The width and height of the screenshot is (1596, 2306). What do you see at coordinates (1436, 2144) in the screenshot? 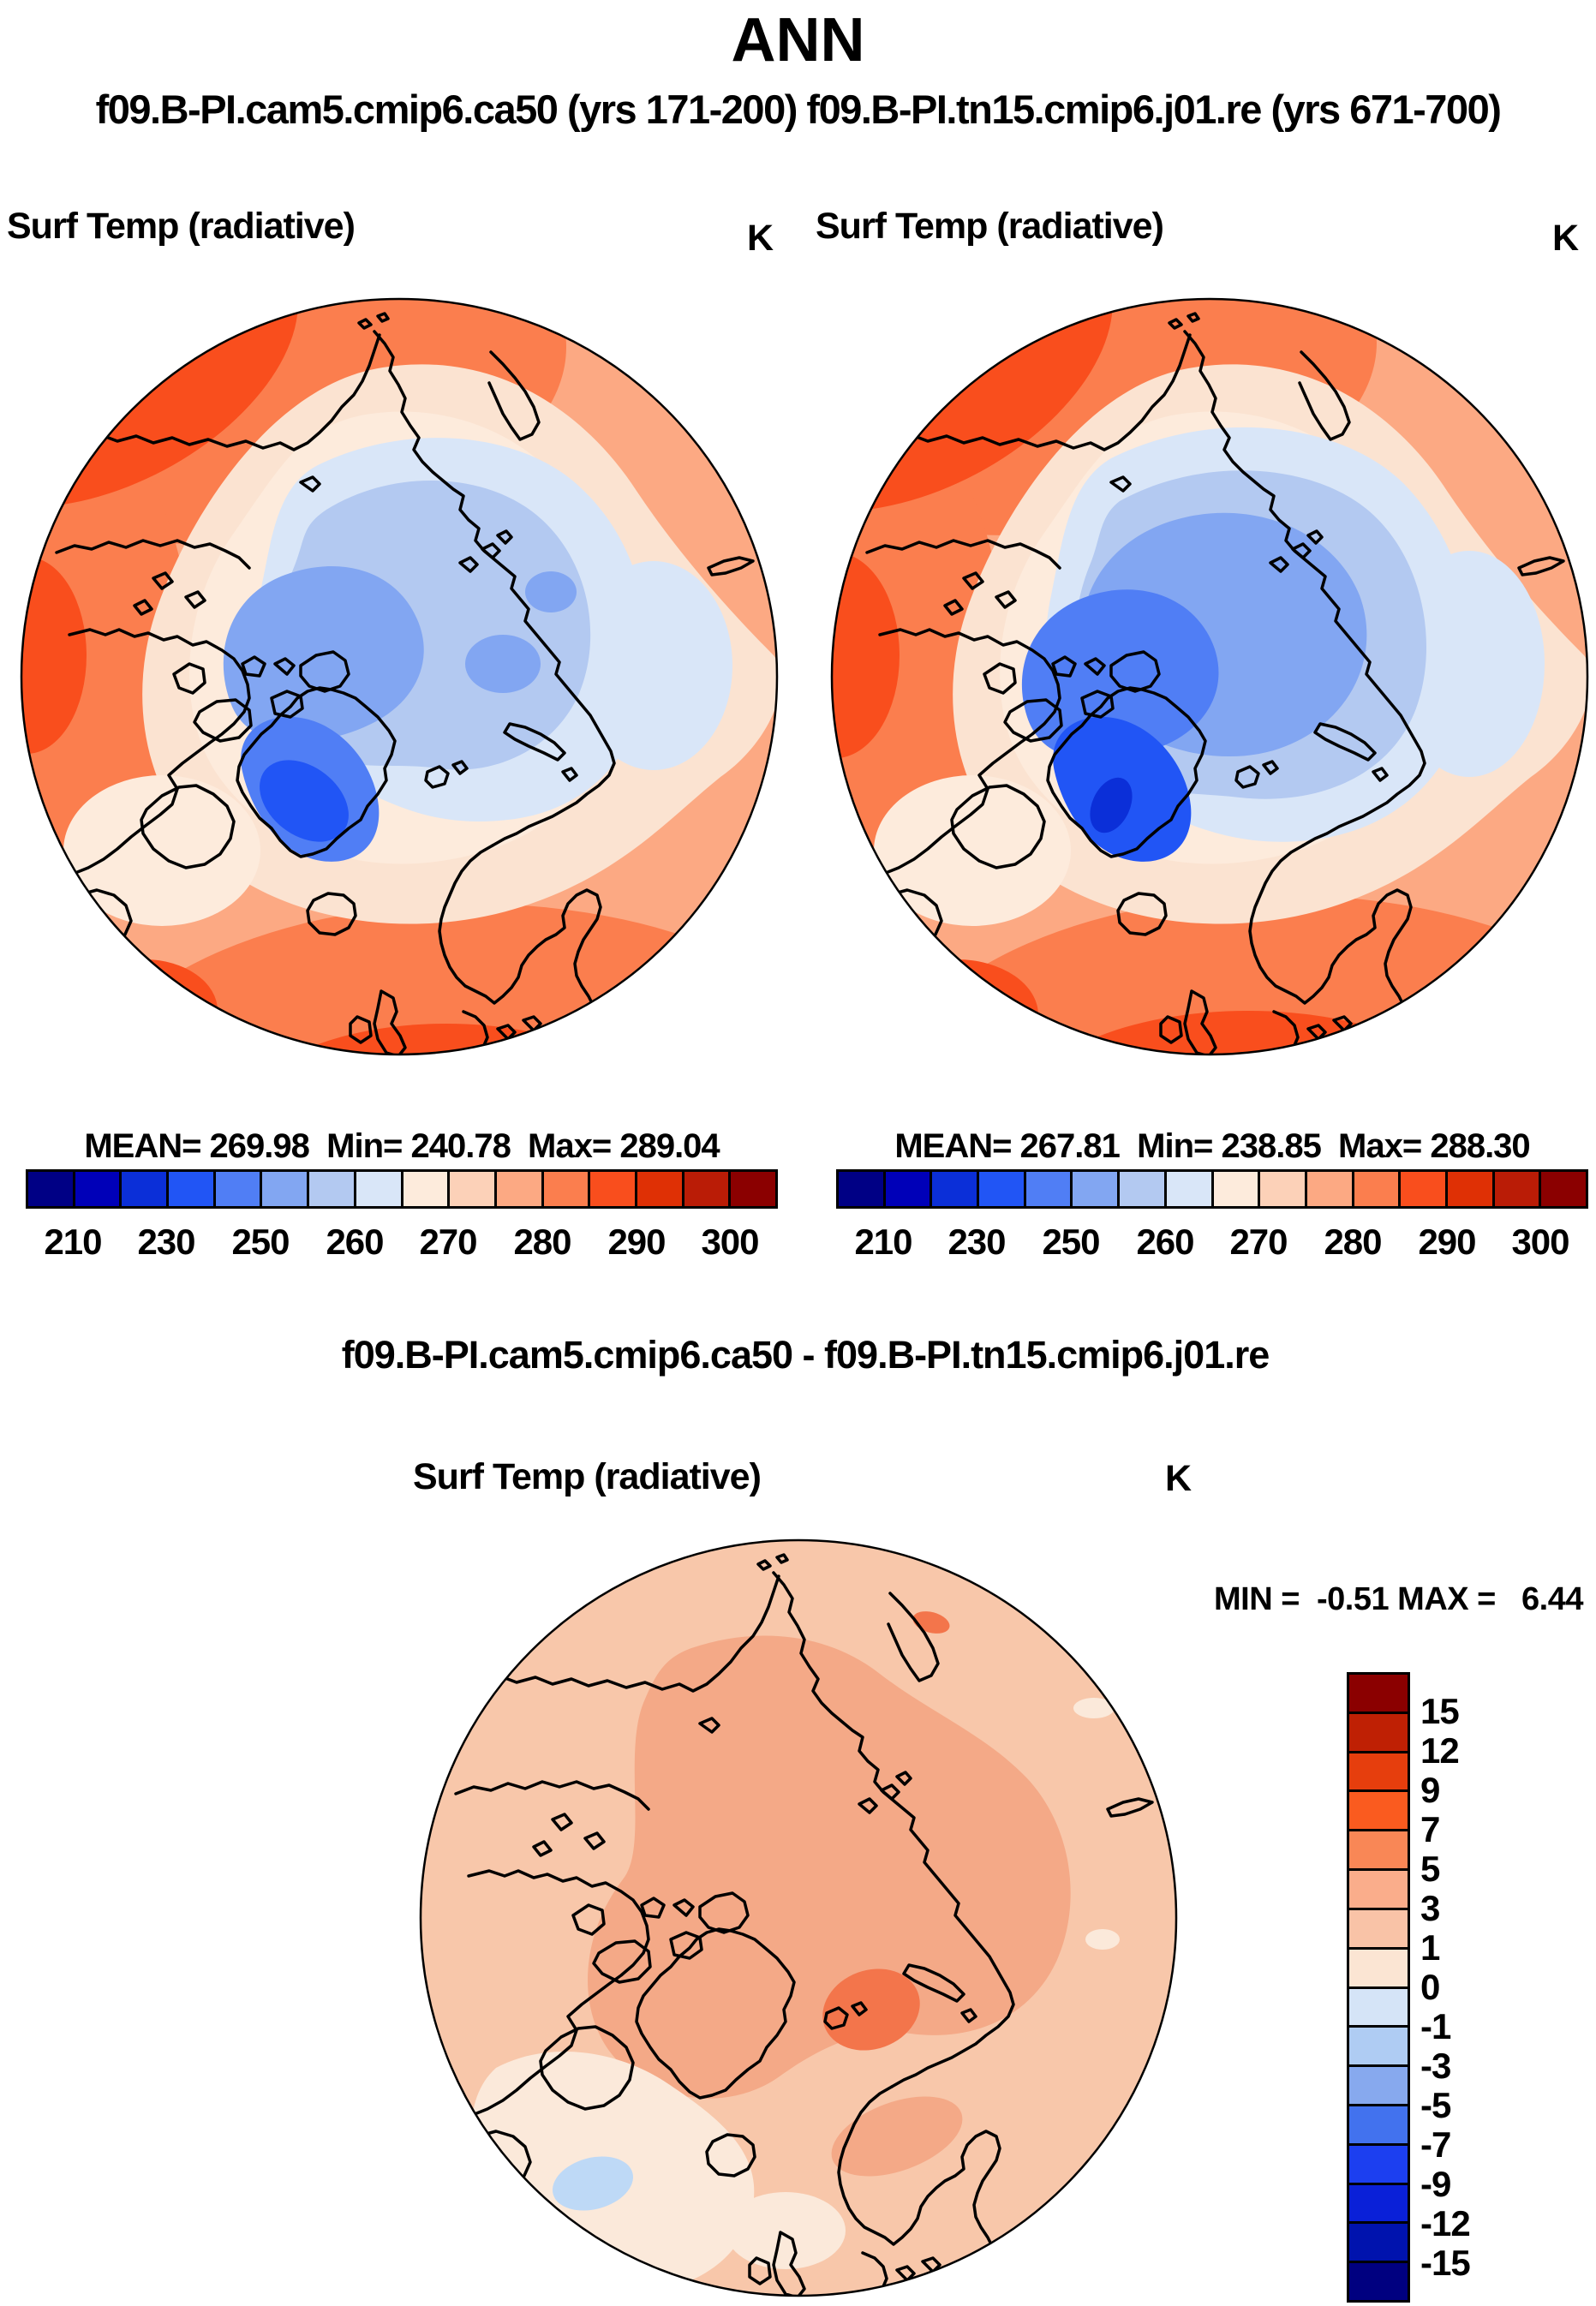
I see `colorbar-tick: -7` at bounding box center [1436, 2144].